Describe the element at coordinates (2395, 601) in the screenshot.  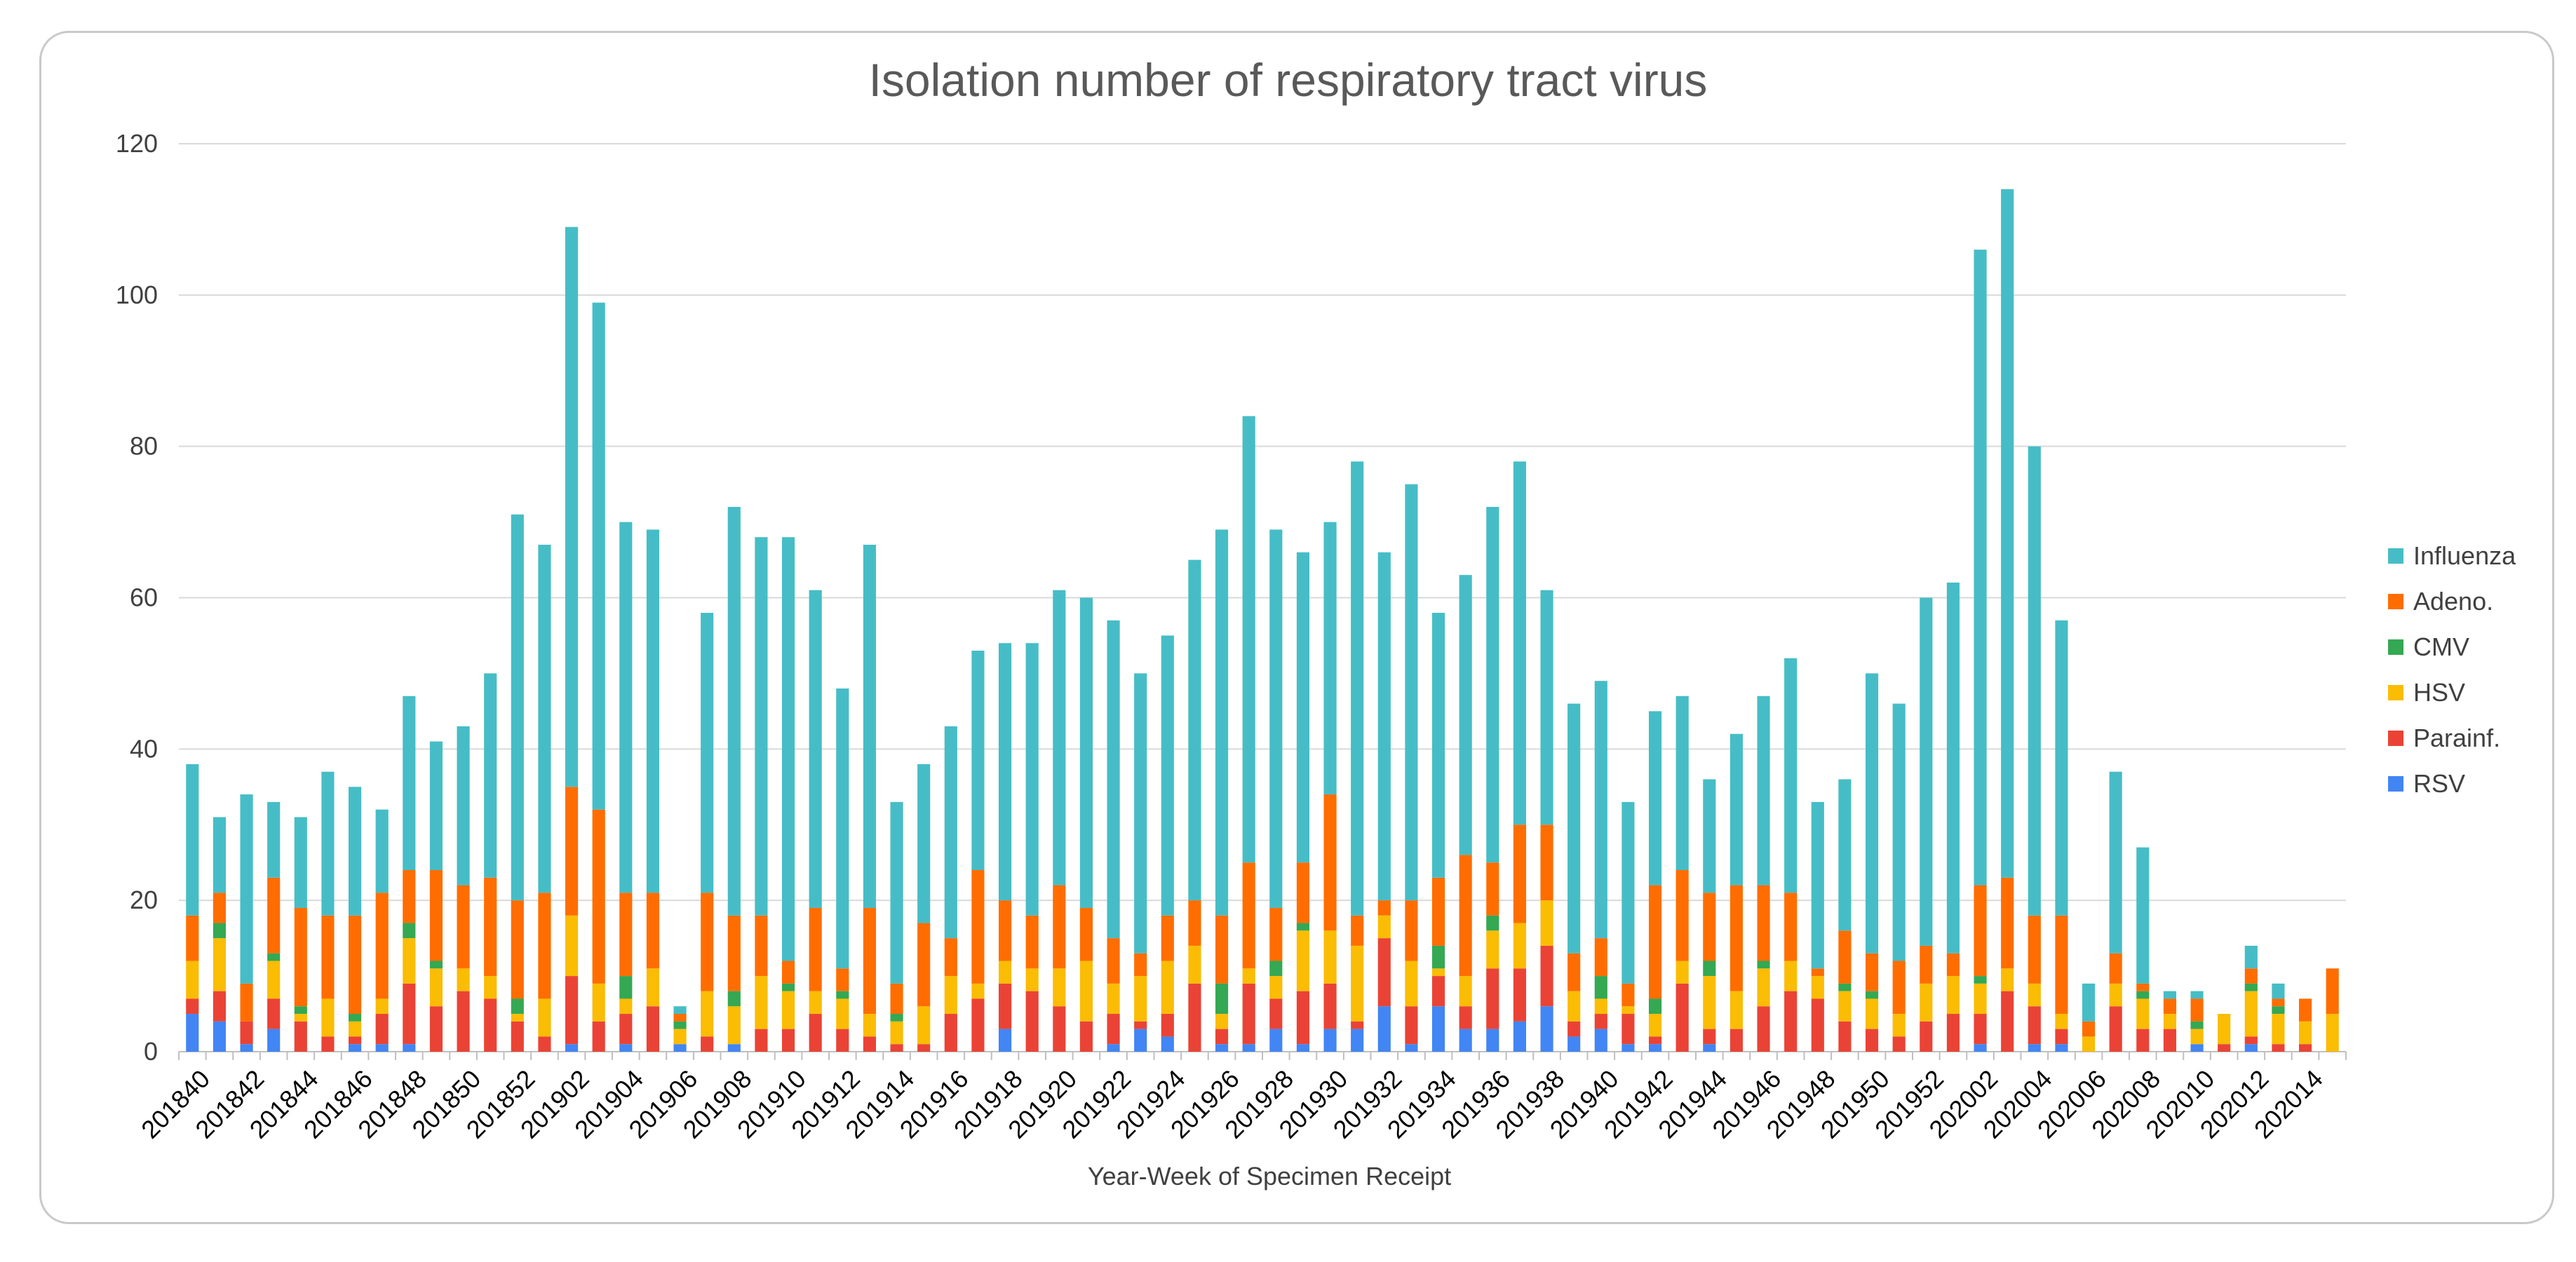
I see `legend-swatch` at that location.